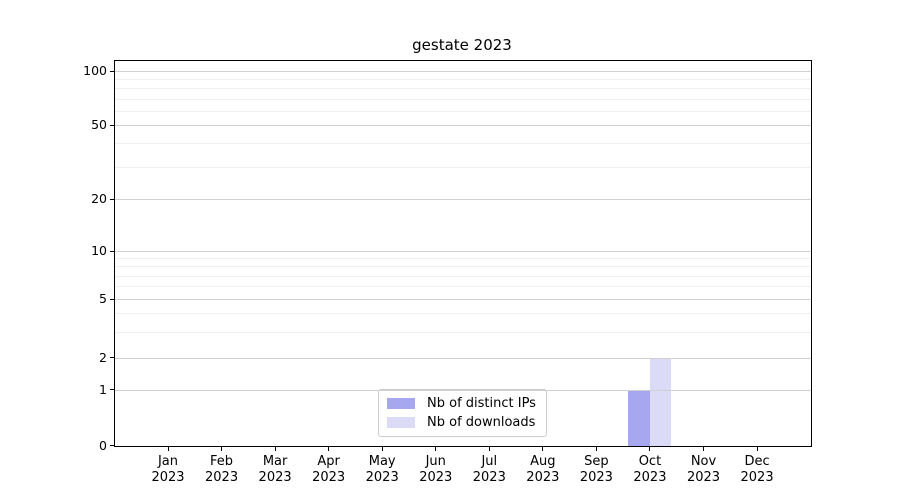 The image size is (900, 500). What do you see at coordinates (757, 469) in the screenshot?
I see `x-tick-label: Dec 2023` at bounding box center [757, 469].